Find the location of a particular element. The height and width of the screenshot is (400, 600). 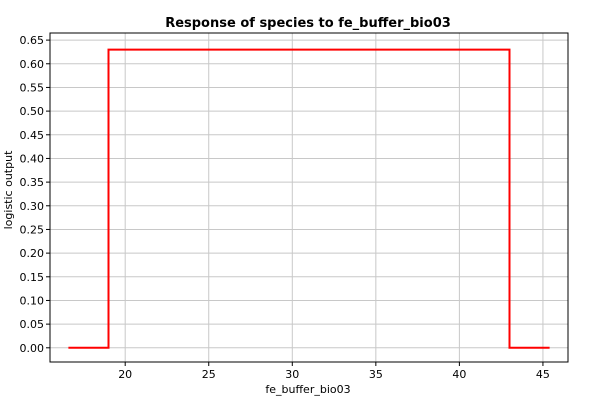

y-tick-label: 0.10 is located at coordinates (32, 300).